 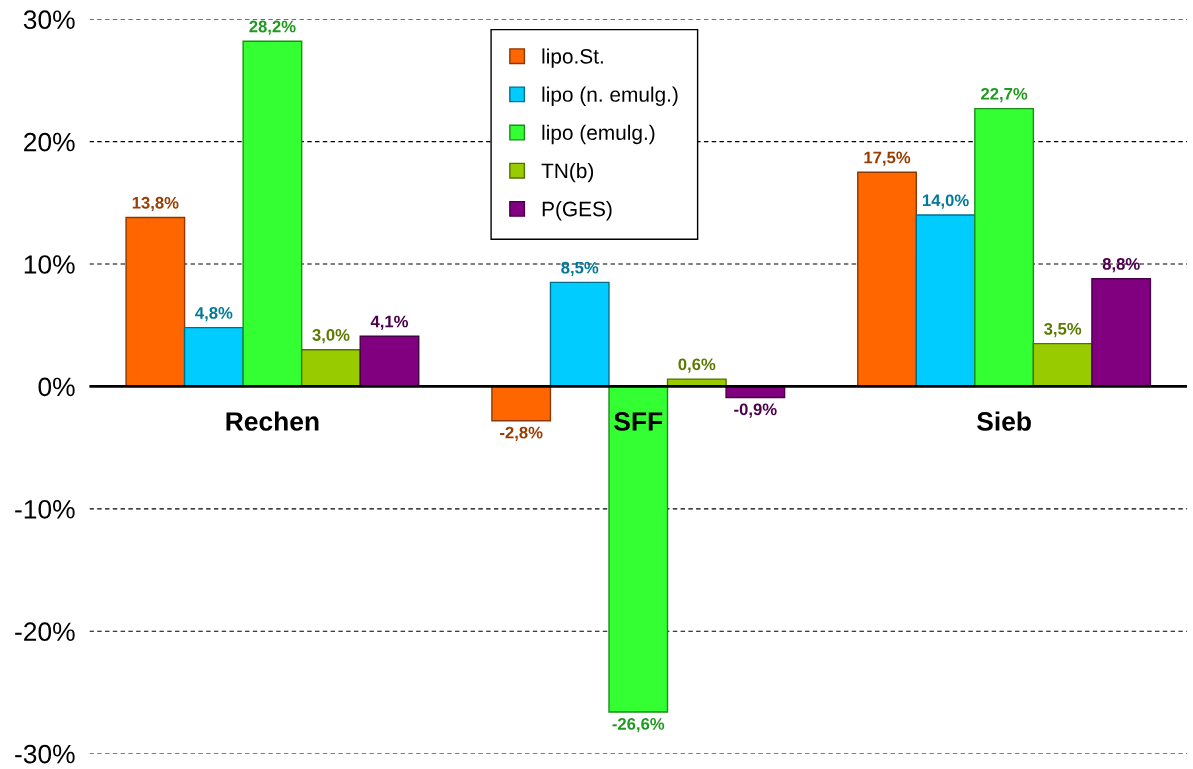 I want to click on legend-label: lipo (emulg.), so click(x=598, y=134).